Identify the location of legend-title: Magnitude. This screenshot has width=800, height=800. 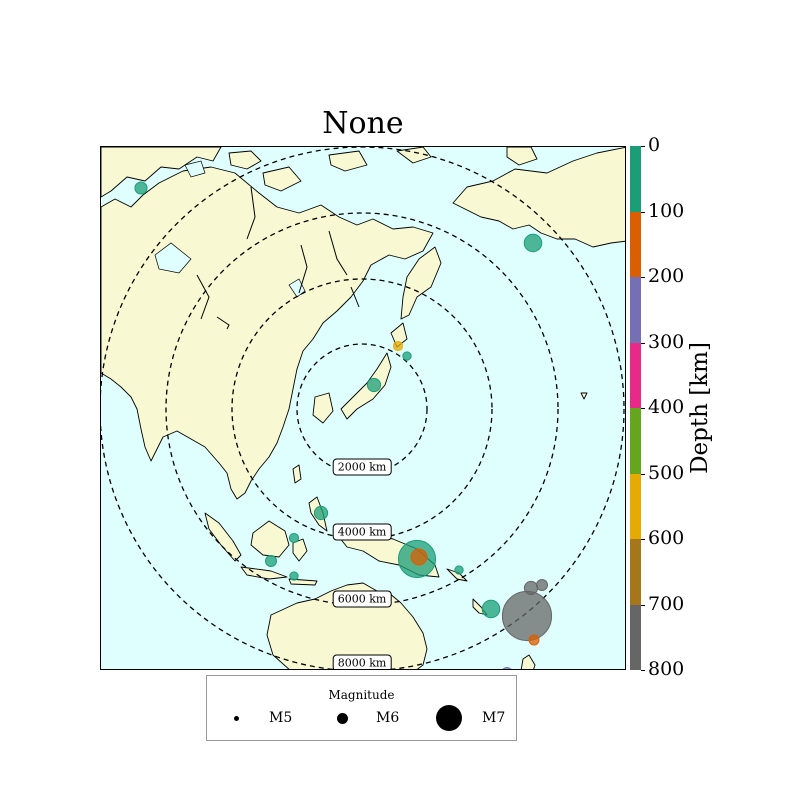
(361, 695).